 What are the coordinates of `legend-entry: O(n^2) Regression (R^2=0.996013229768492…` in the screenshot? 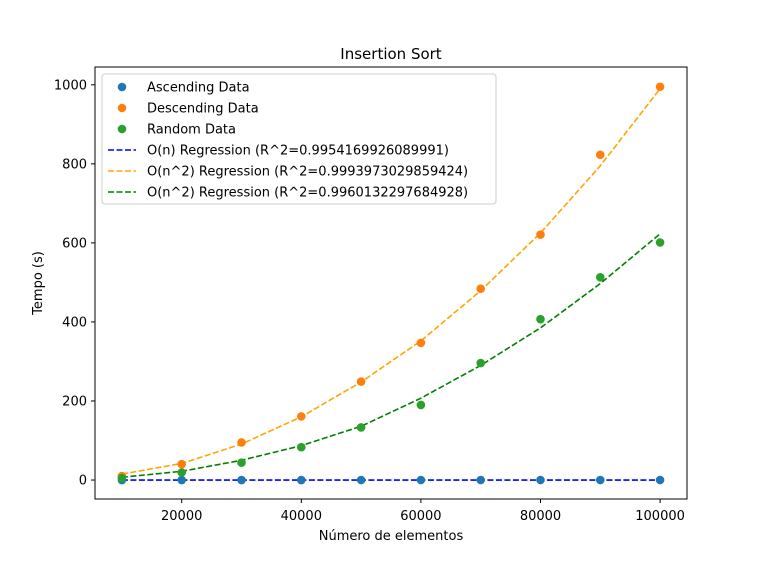 It's located at (307, 193).